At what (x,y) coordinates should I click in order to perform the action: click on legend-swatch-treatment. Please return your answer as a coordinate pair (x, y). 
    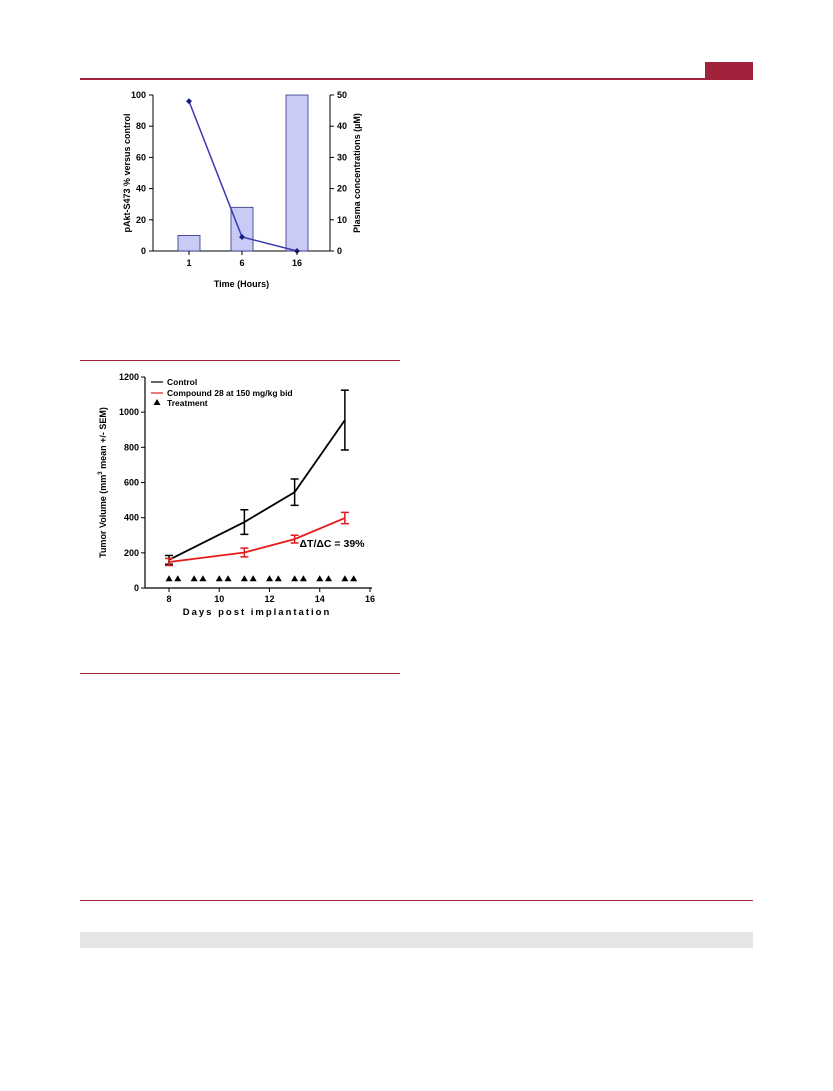
    Looking at the image, I should click on (157, 402).